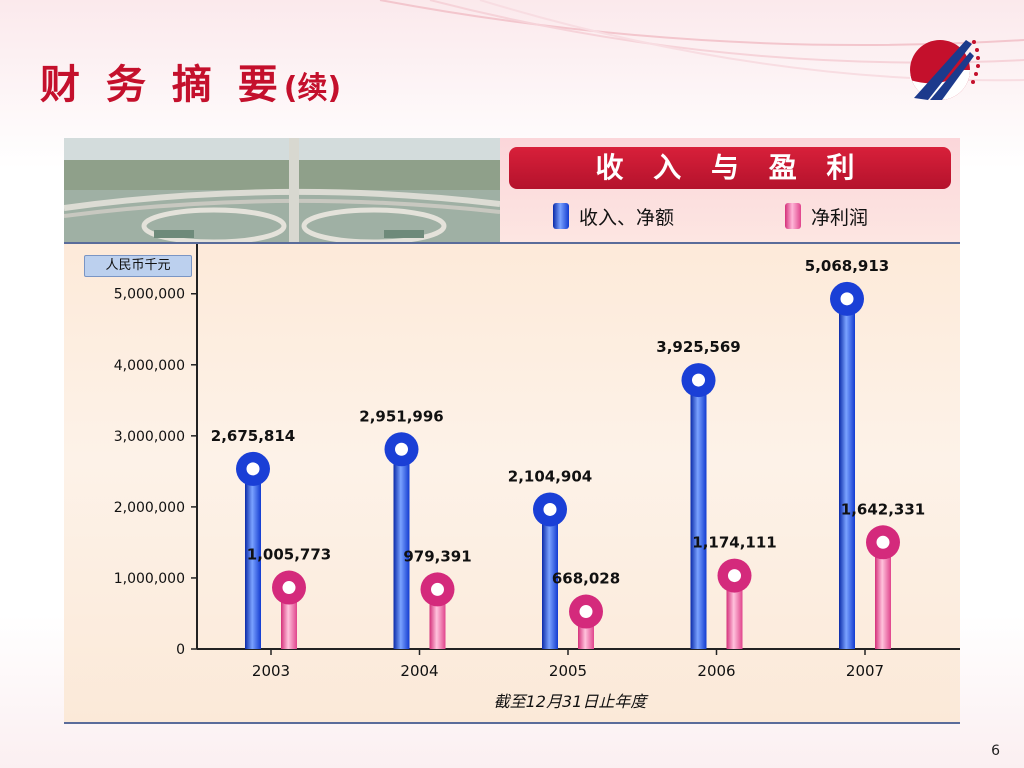  Describe the element at coordinates (312, 88) in the screenshot. I see `page-title-suffix: (续)` at that location.